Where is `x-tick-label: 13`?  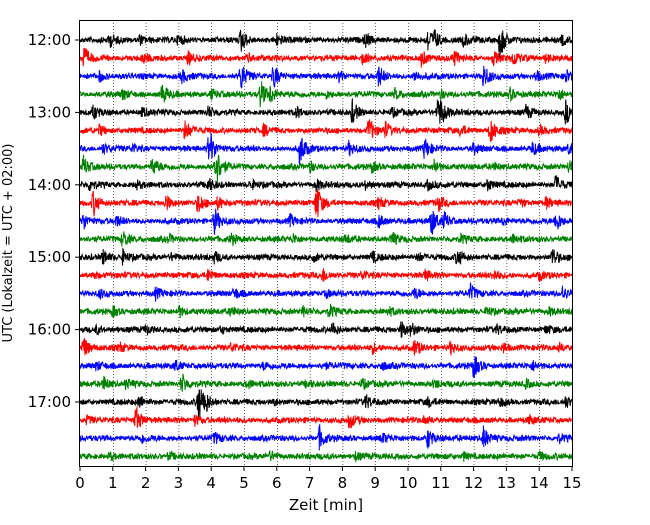 x-tick-label: 13 is located at coordinates (506, 483).